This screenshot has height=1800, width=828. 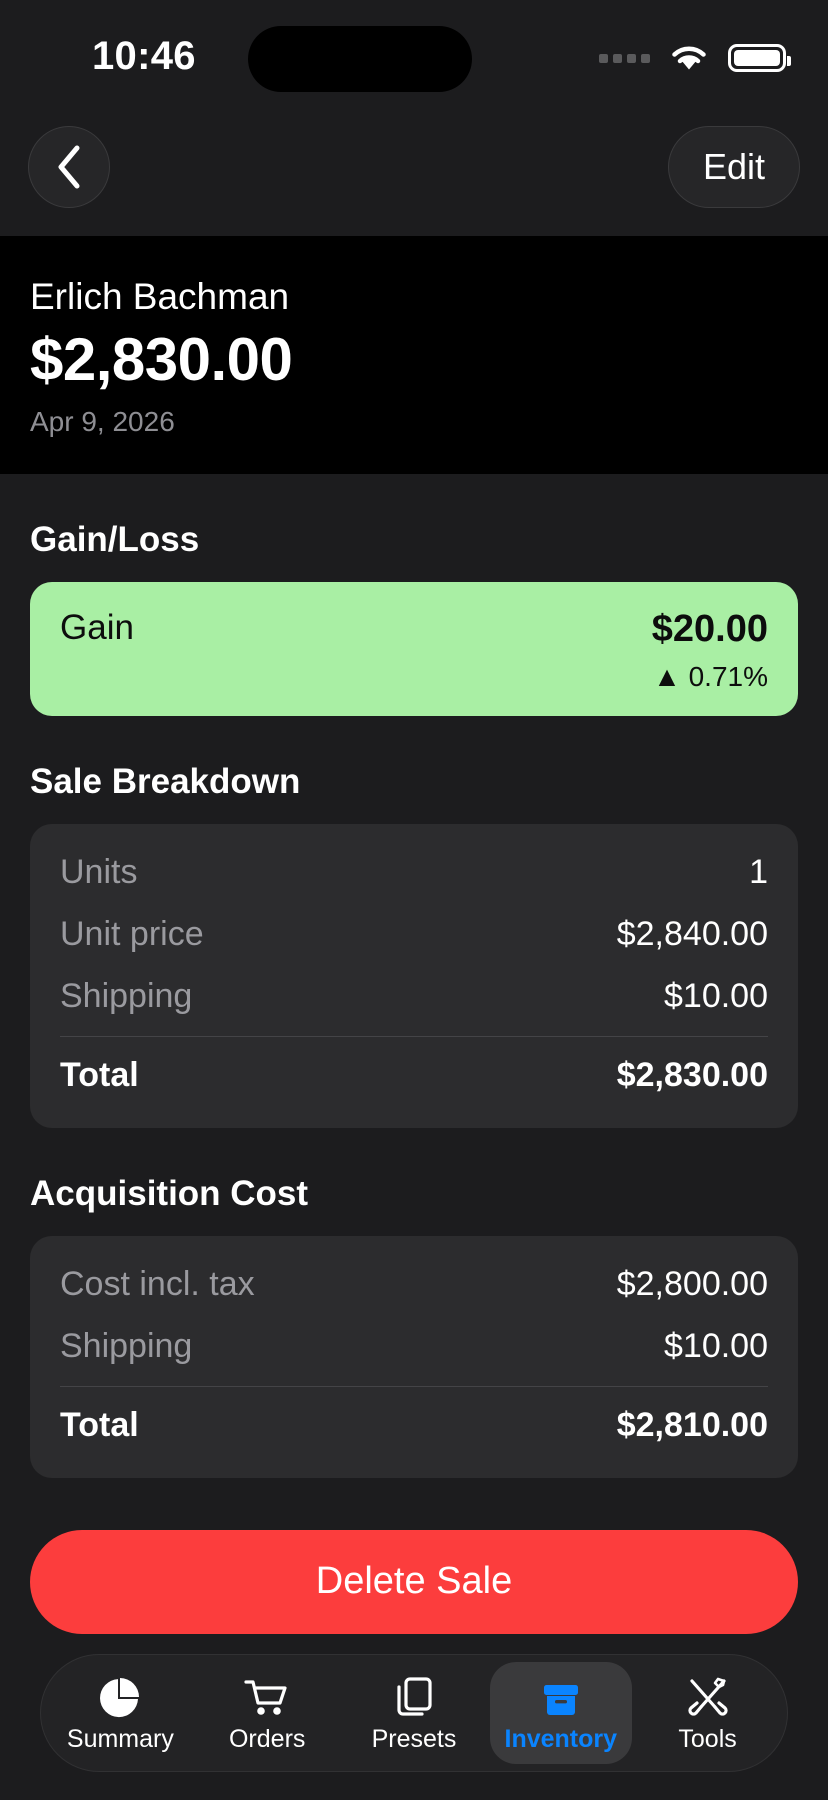 I want to click on row-label: Cost incl. tax, so click(x=157, y=1284).